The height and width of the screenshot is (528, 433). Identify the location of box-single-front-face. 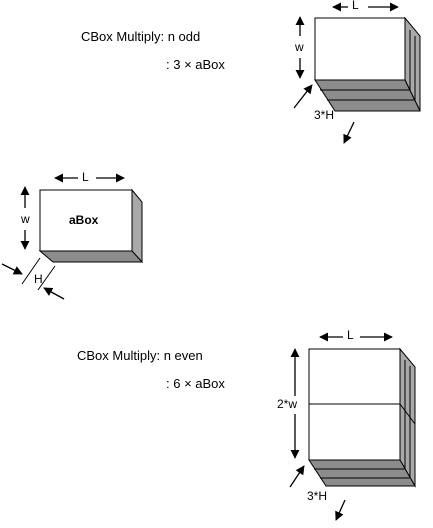
(86, 220).